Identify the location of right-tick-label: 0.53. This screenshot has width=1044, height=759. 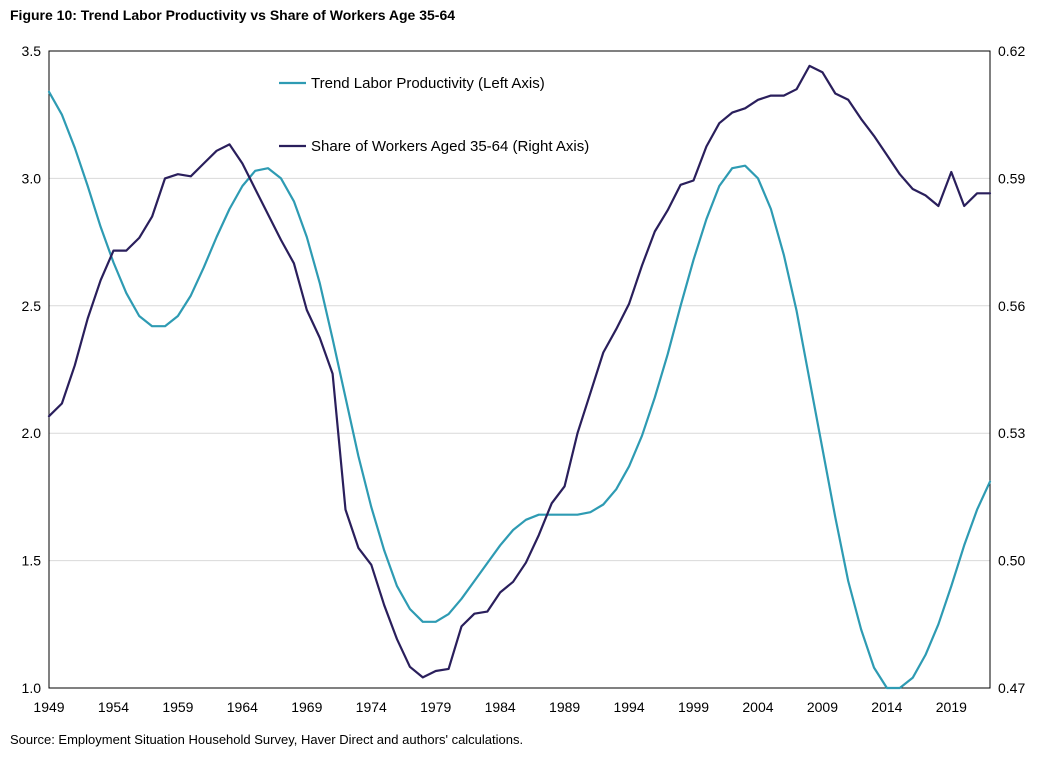
(1011, 433).